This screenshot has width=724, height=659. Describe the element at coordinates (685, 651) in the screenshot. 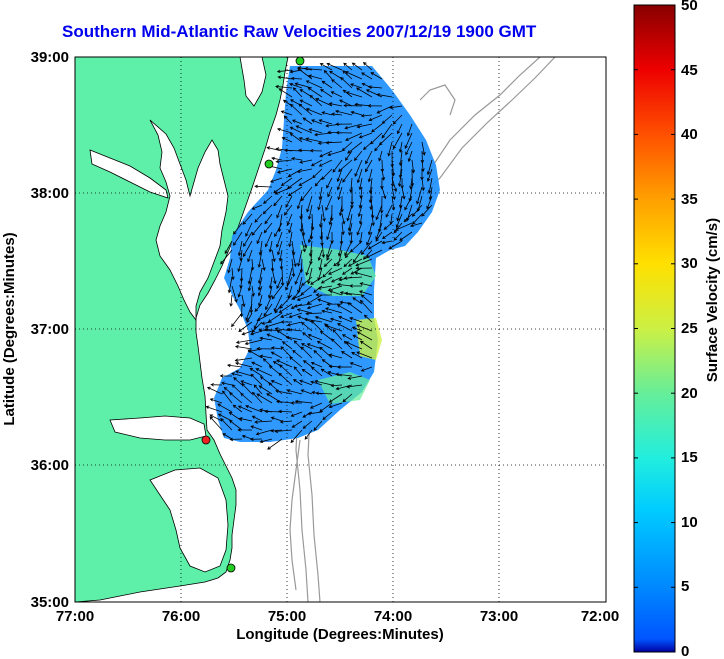

I see `colorbar-tick: 0` at that location.